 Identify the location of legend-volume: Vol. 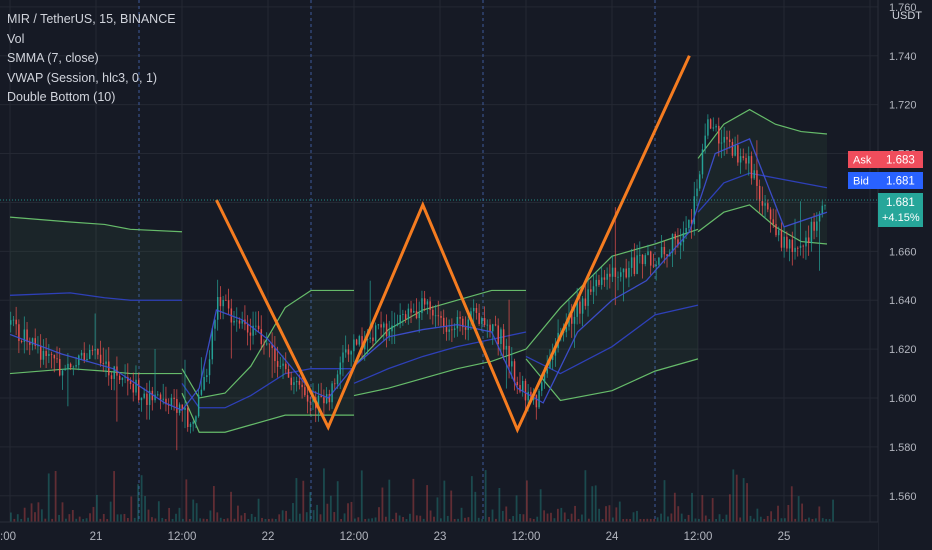
(16, 38).